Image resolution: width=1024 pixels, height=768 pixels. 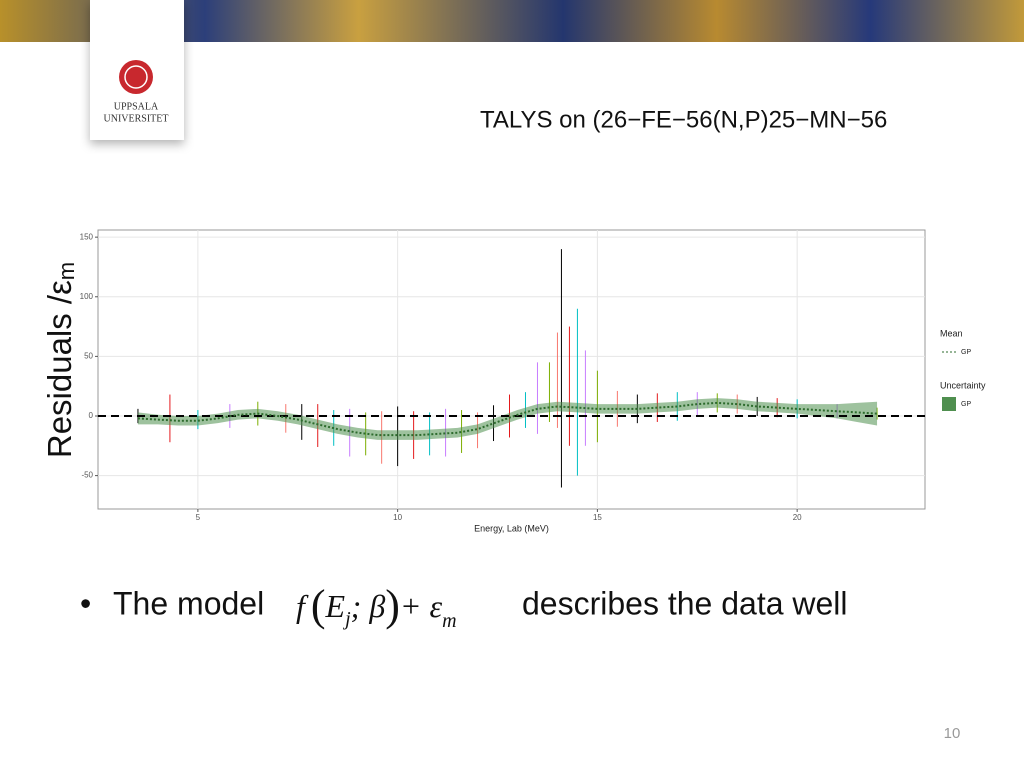 What do you see at coordinates (87, 296) in the screenshot?
I see `y-tick-label: 100` at bounding box center [87, 296].